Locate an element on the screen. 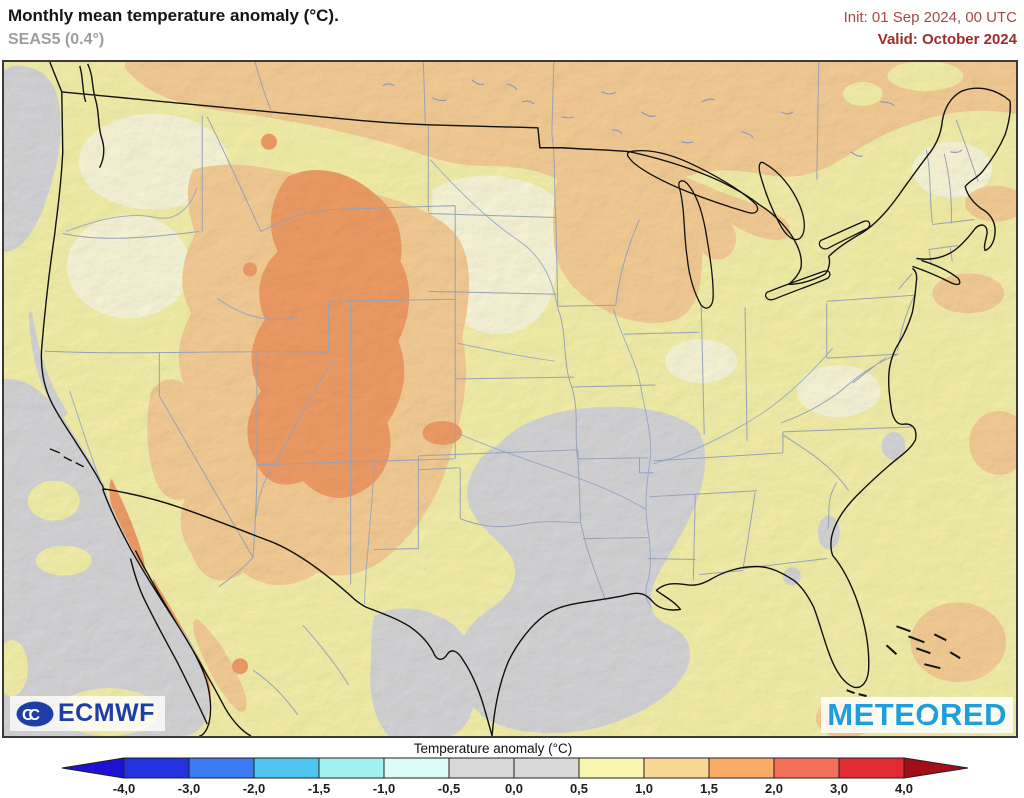  colorbar-right-arrow is located at coordinates (936, 768).